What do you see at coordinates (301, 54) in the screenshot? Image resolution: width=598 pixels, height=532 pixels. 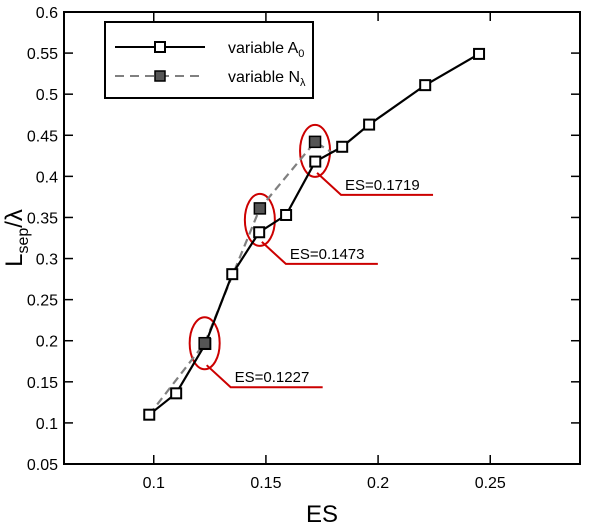 I see `legend-label-variable-a0-sub: 0` at bounding box center [301, 54].